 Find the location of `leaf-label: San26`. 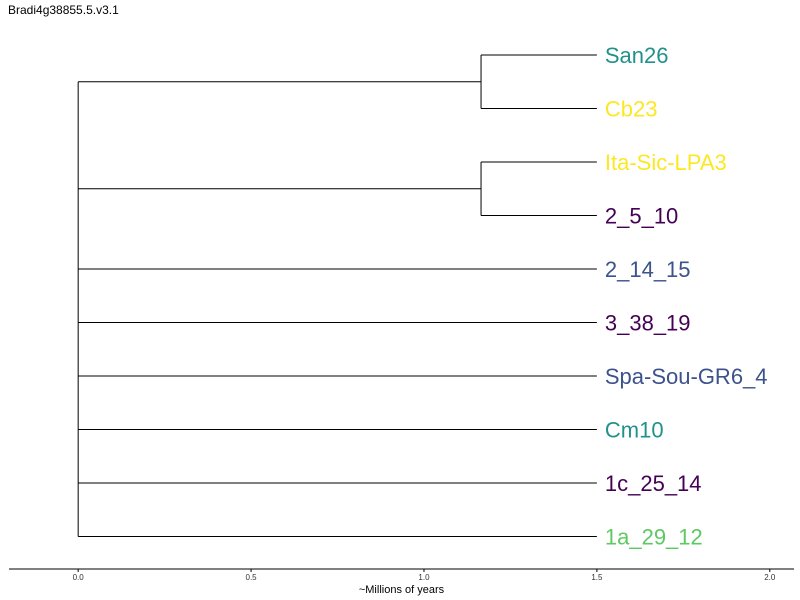

leaf-label: San26 is located at coordinates (637, 55).